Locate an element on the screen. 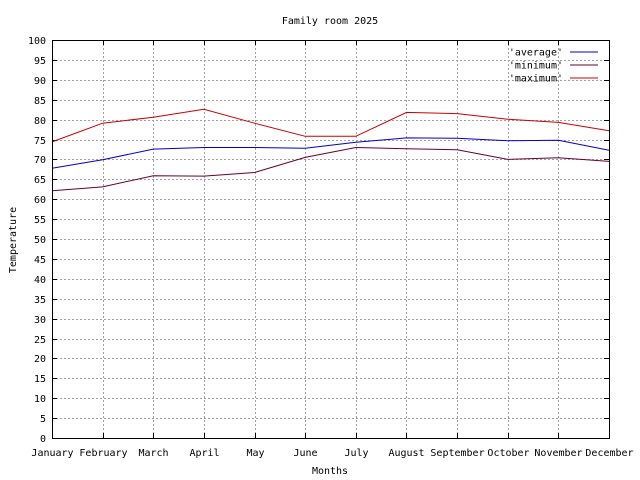  x-tick-label: March is located at coordinates (153, 453).